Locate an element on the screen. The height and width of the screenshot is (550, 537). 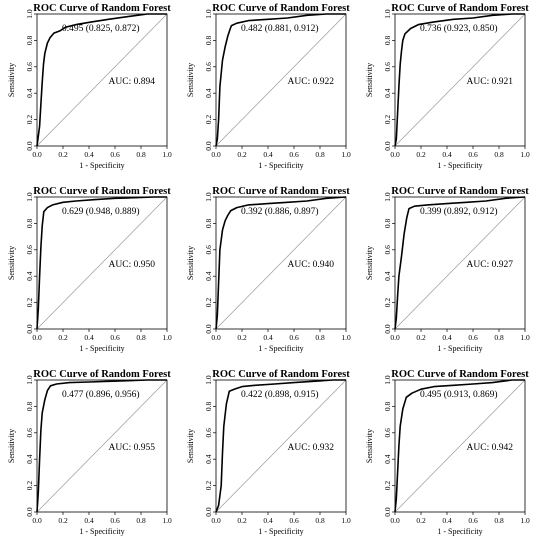
threshold-annotation: 0.477 (0.896, 0.956) is located at coordinates (101, 394).